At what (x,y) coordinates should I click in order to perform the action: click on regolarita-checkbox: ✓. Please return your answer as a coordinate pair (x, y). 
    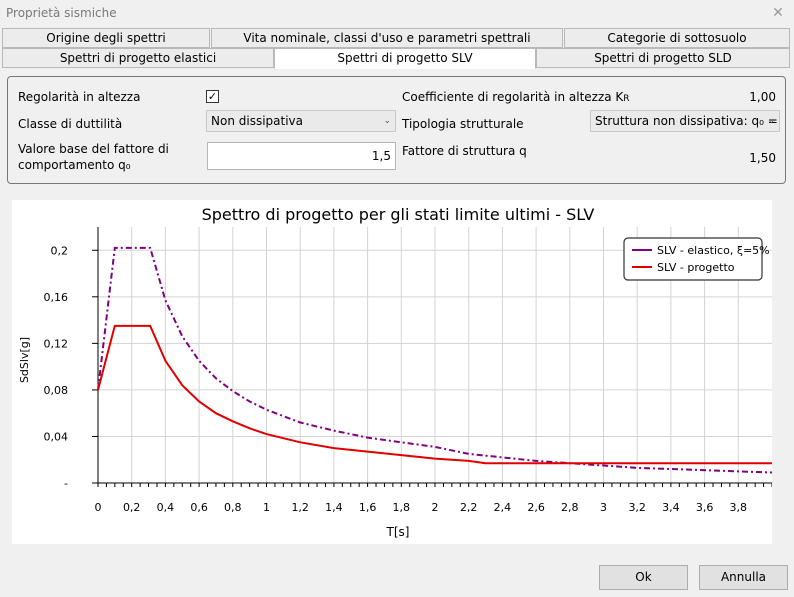
    Looking at the image, I should click on (212, 96).